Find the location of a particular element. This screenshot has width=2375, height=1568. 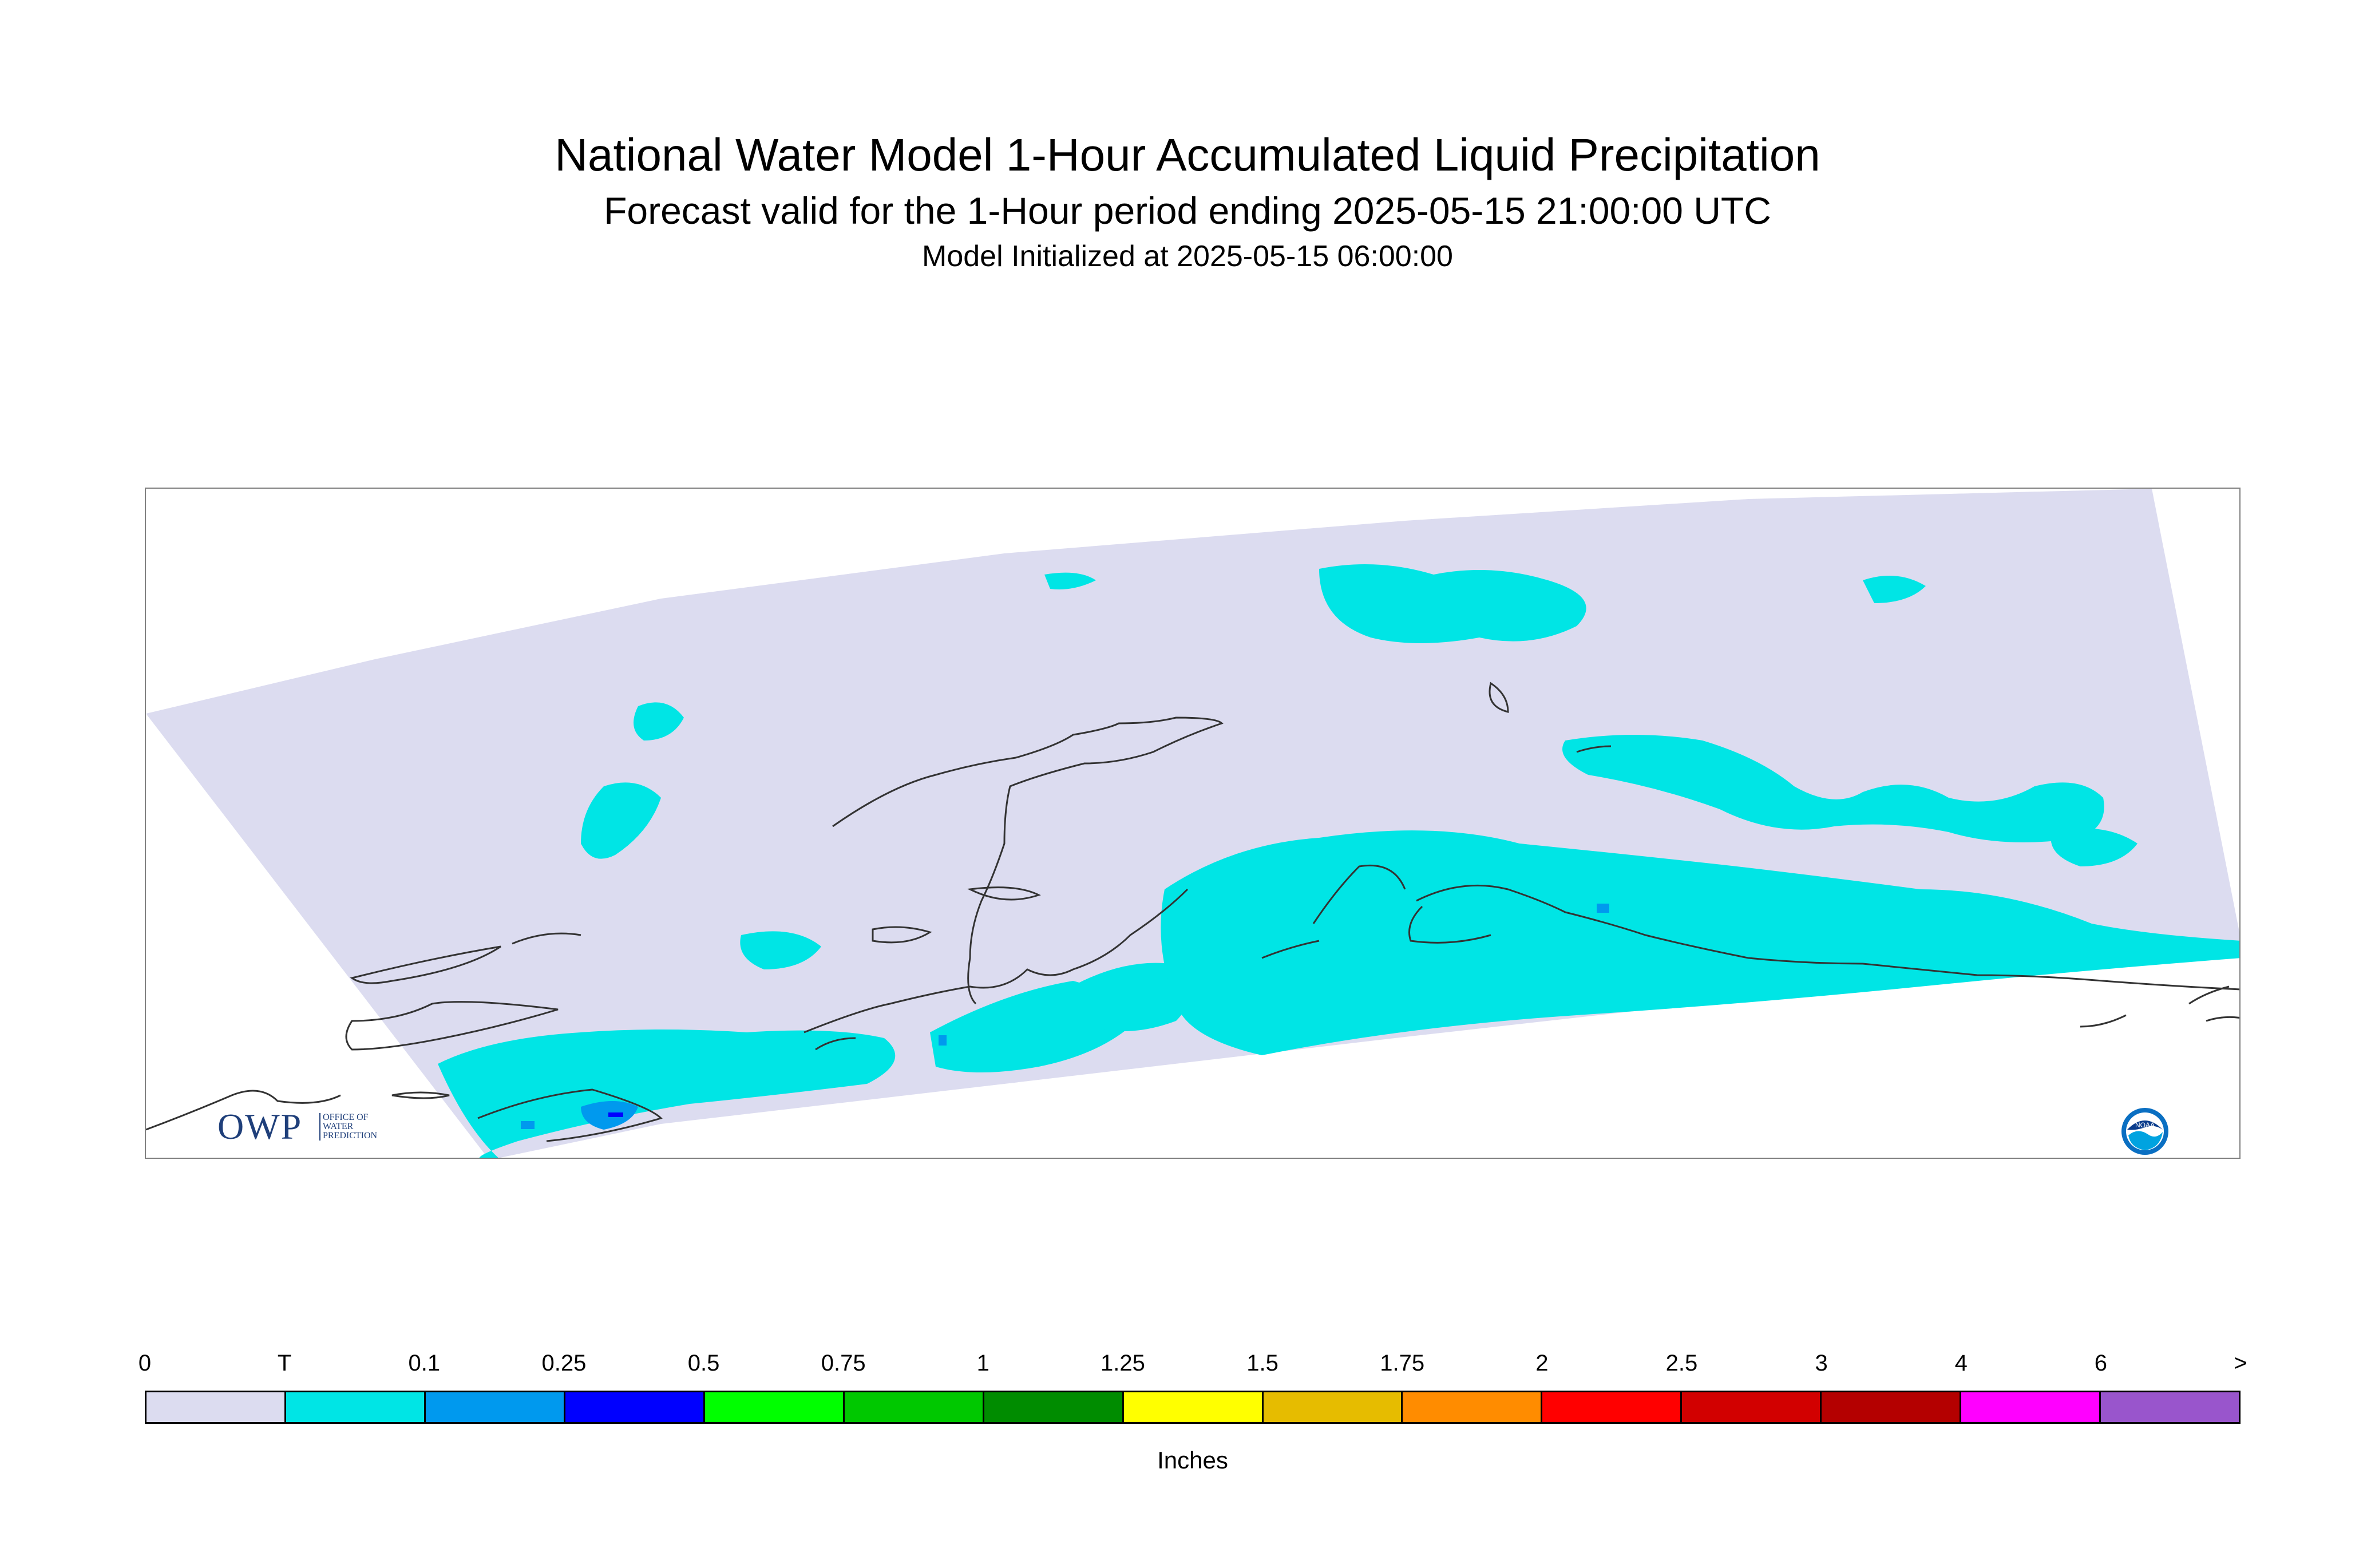

legend-tick-label: 0.1 is located at coordinates (424, 1363).